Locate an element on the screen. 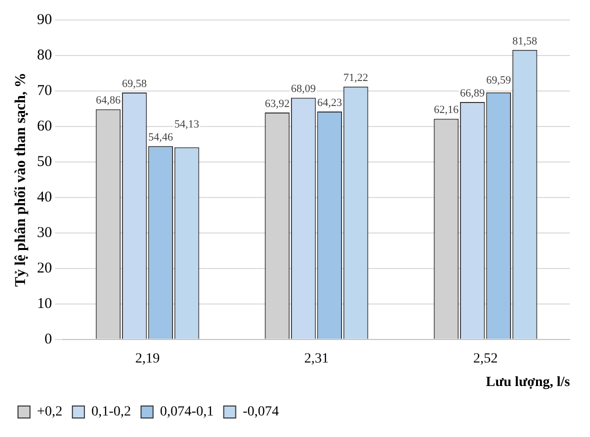  data-label: 68,09 is located at coordinates (303, 89).